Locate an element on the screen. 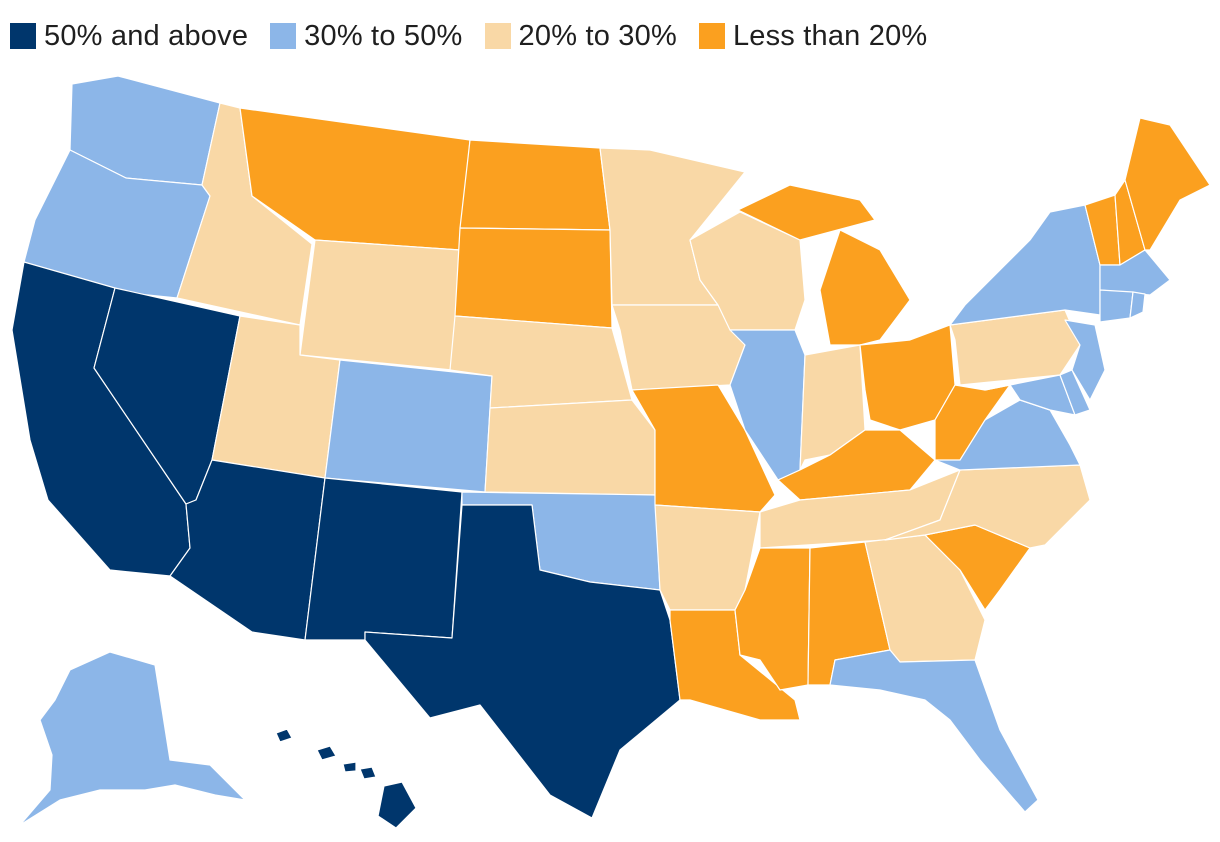 This screenshot has height=842, width=1220. state-alaska is located at coordinates (132, 738).